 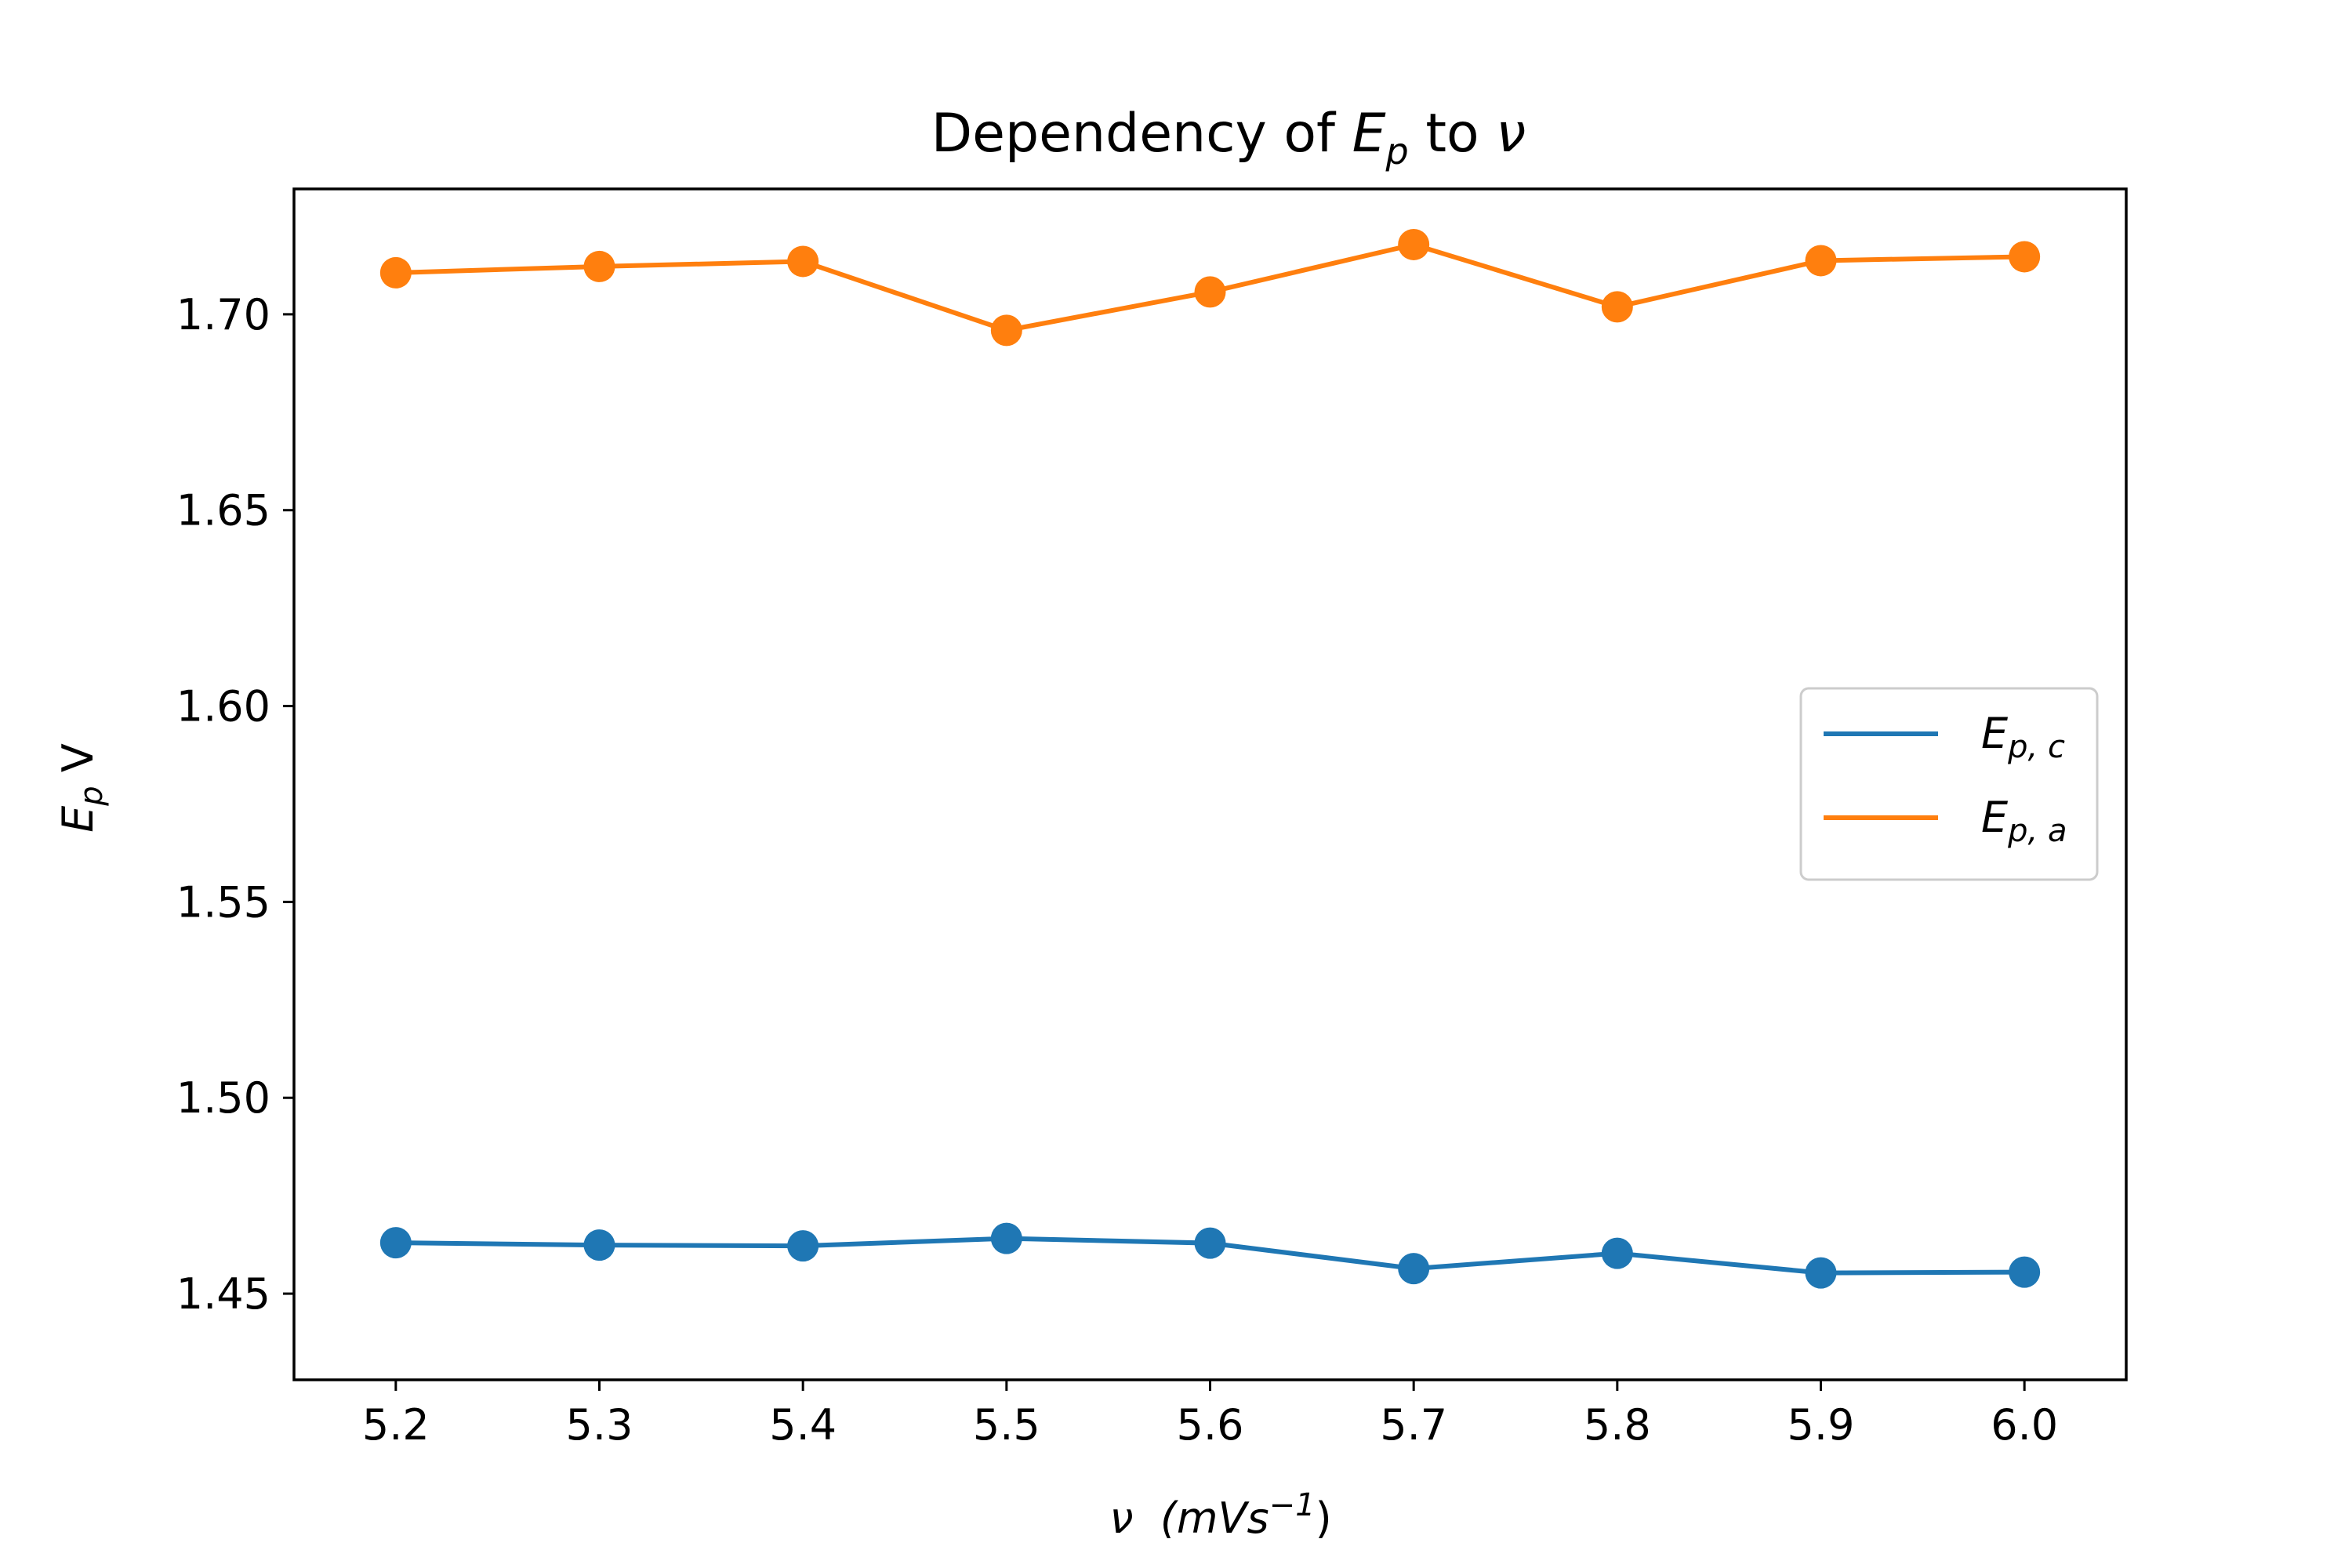 I want to click on x-axis: 5.2 5.3 5.4 5.5 5.6 5.7 5.8 5.9 6.0, so click(x=1210, y=1415).